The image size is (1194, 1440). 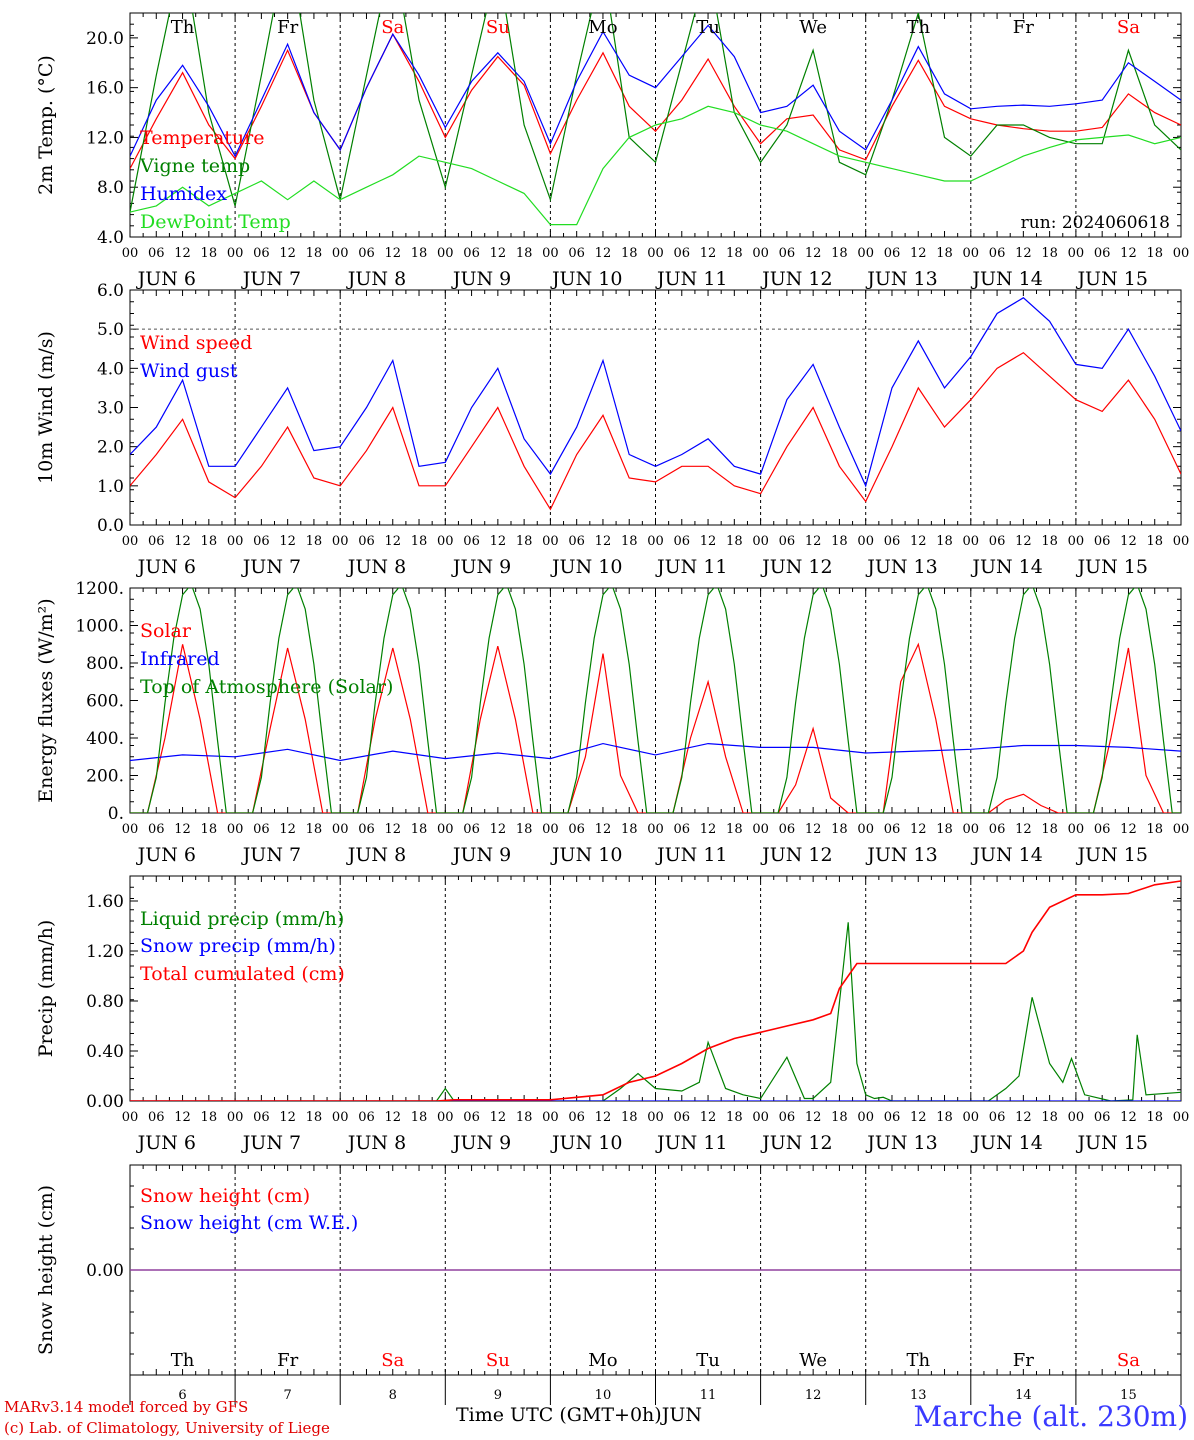 What do you see at coordinates (110, 526) in the screenshot?
I see `y-tick-label: 0.0` at bounding box center [110, 526].